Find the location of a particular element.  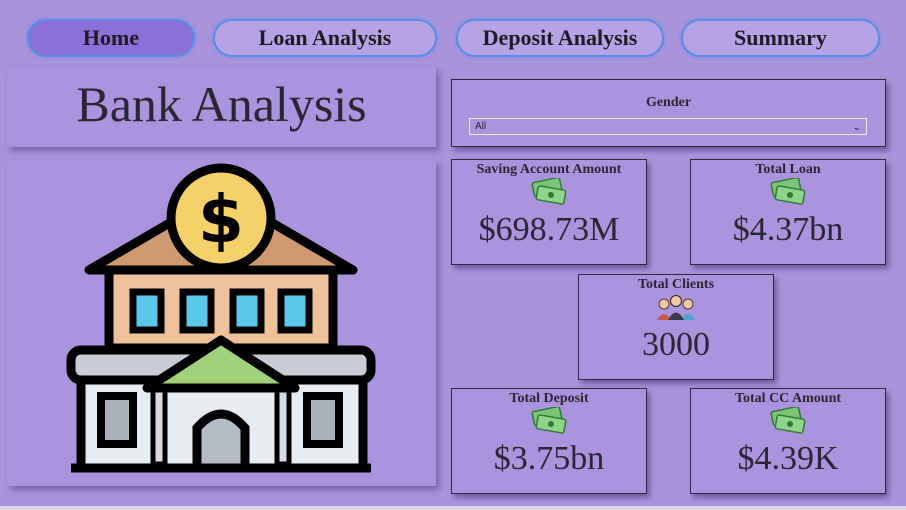

total-clients-card: Total Clients 3000 is located at coordinates (676, 327).